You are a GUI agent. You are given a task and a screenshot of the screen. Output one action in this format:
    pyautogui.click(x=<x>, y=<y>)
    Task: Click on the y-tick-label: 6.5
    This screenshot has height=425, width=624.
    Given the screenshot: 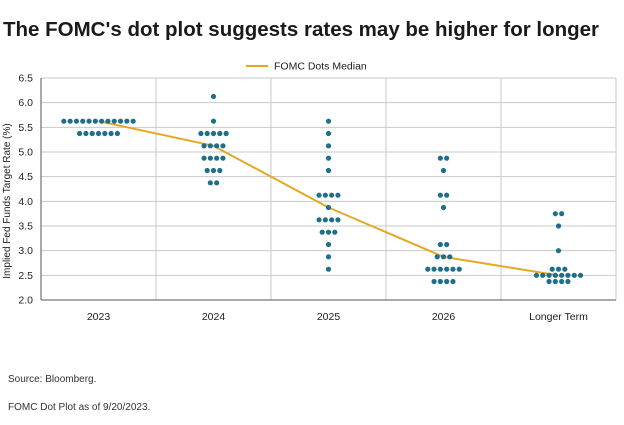 What is the action you would take?
    pyautogui.click(x=25, y=79)
    